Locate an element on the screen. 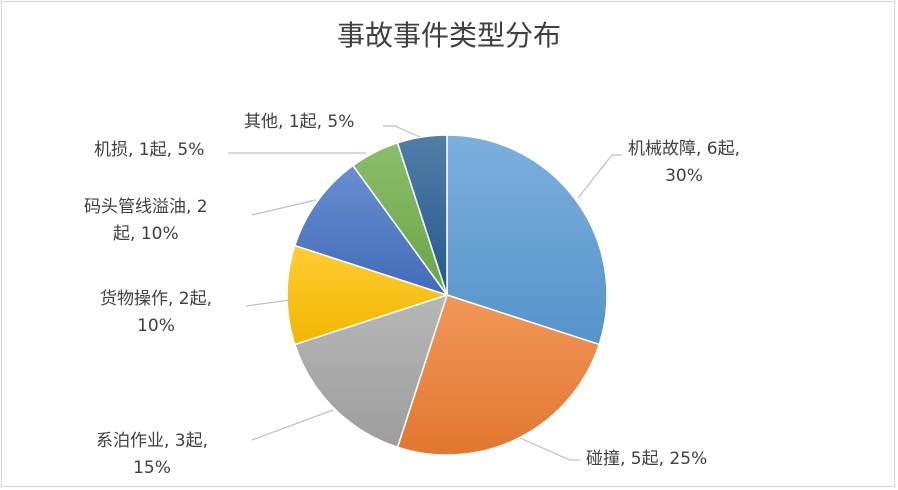 The height and width of the screenshot is (490, 898). chart-title: 事故事件类型分布 is located at coordinates (448, 35).